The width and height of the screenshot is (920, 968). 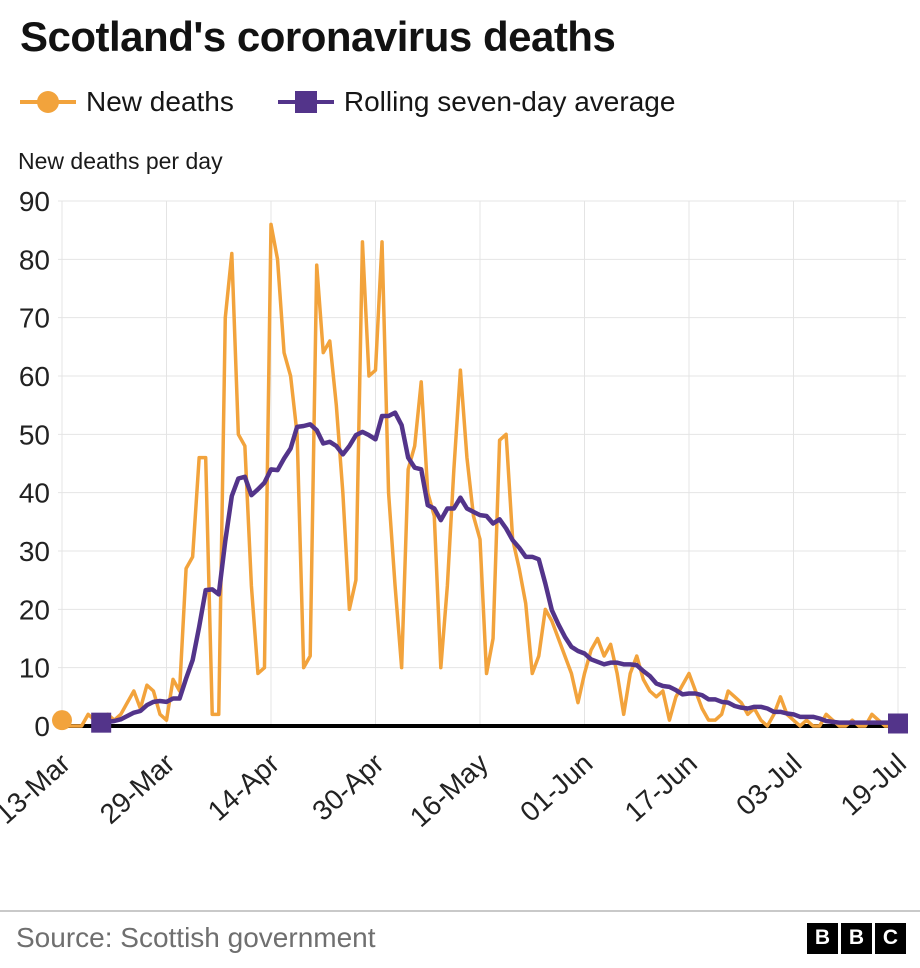 I want to click on y-tick-label: 40, so click(x=34, y=493).